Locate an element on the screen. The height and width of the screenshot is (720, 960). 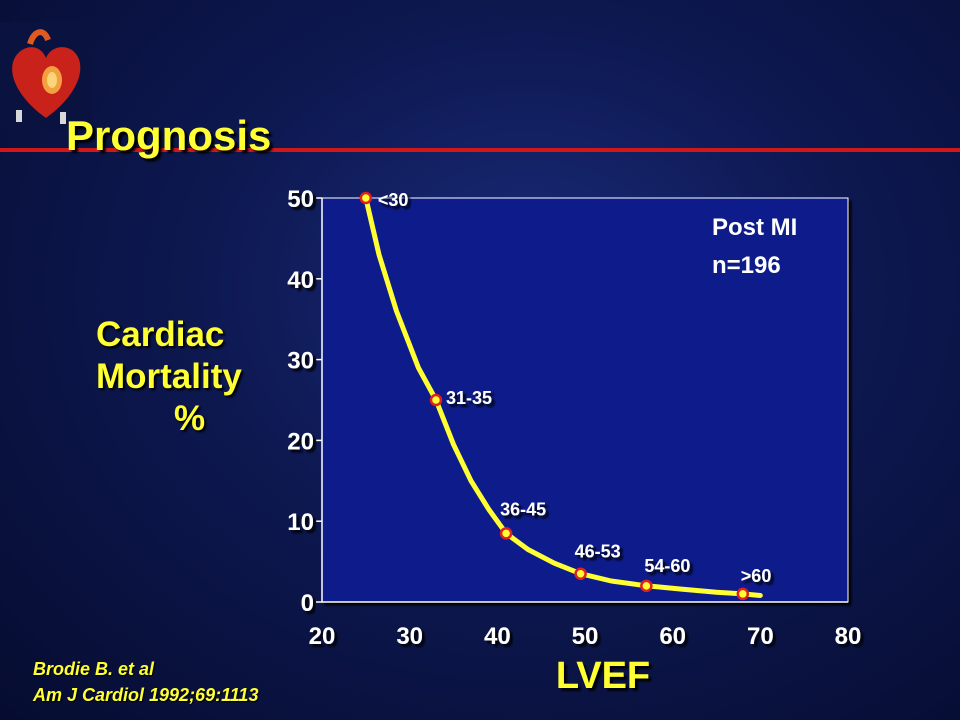
y-axis-title-line: Cardiac is located at coordinates (160, 334).